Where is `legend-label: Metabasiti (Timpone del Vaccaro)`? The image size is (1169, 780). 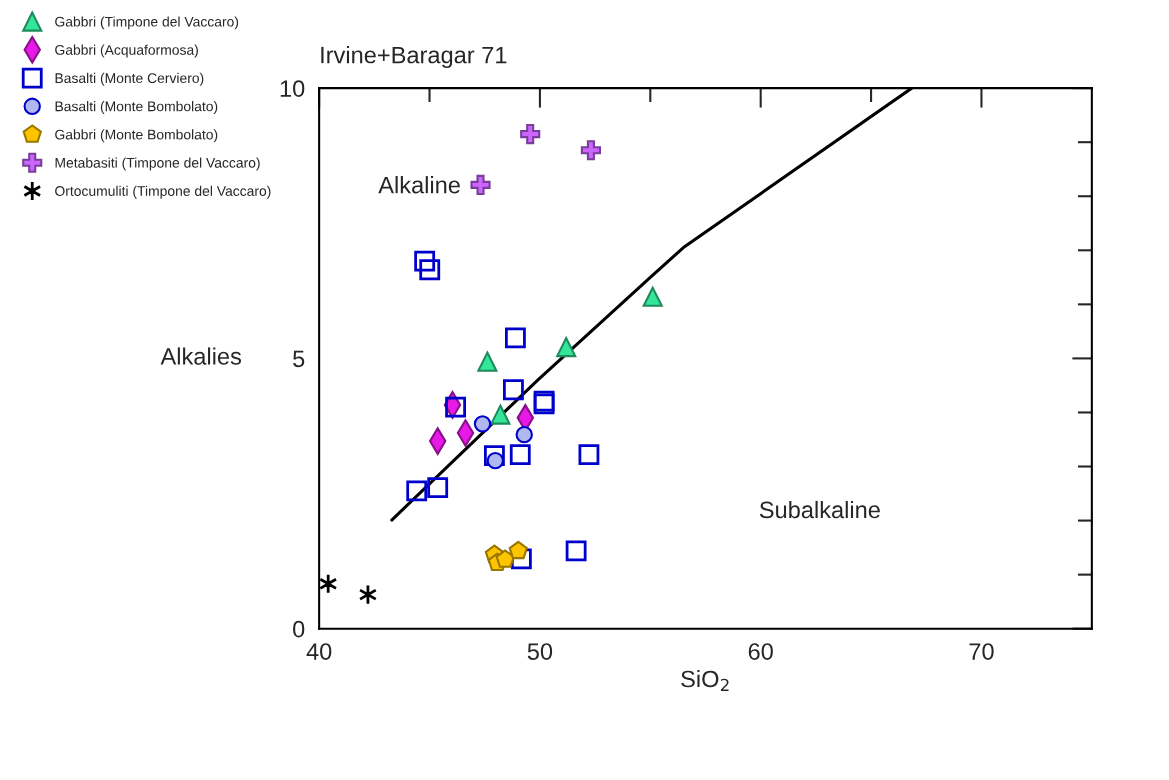
legend-label: Metabasiti (Timpone del Vaccaro) is located at coordinates (157, 164).